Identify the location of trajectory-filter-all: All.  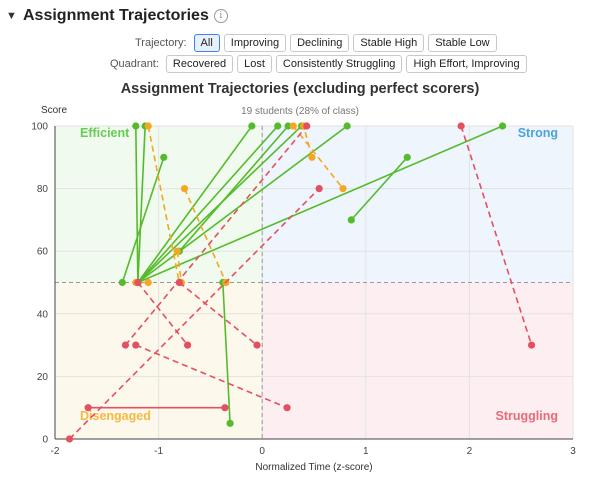
(206, 43).